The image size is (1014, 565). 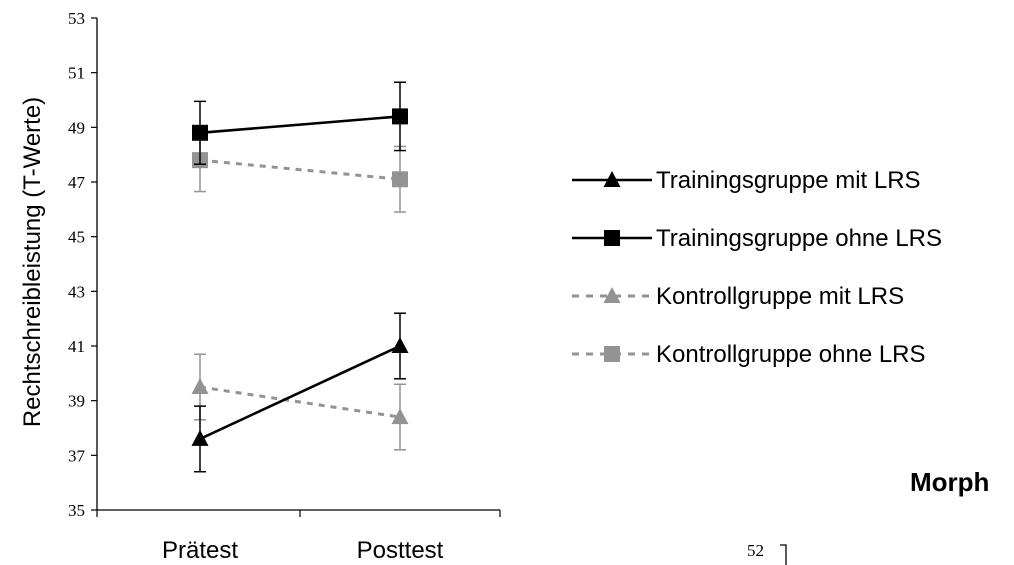 I want to click on legend-label: Trainingsgruppe ohne LRS, so click(x=799, y=238).